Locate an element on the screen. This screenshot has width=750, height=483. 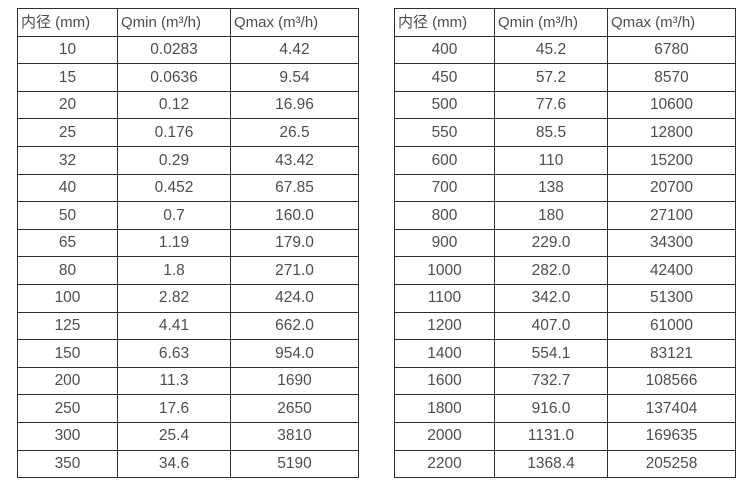
table-row: 1100 342.0 51300 is located at coordinates (565, 298).